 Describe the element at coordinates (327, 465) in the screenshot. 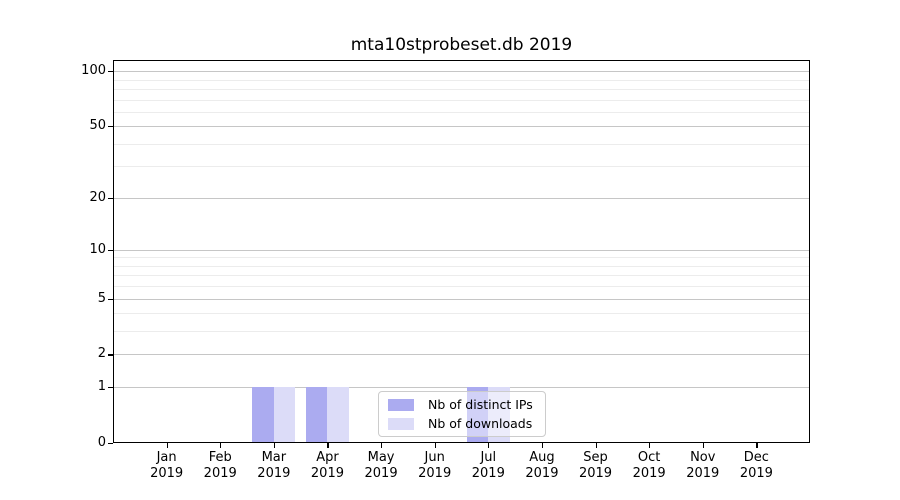

I see `x-tick-label: Apr 2019` at that location.